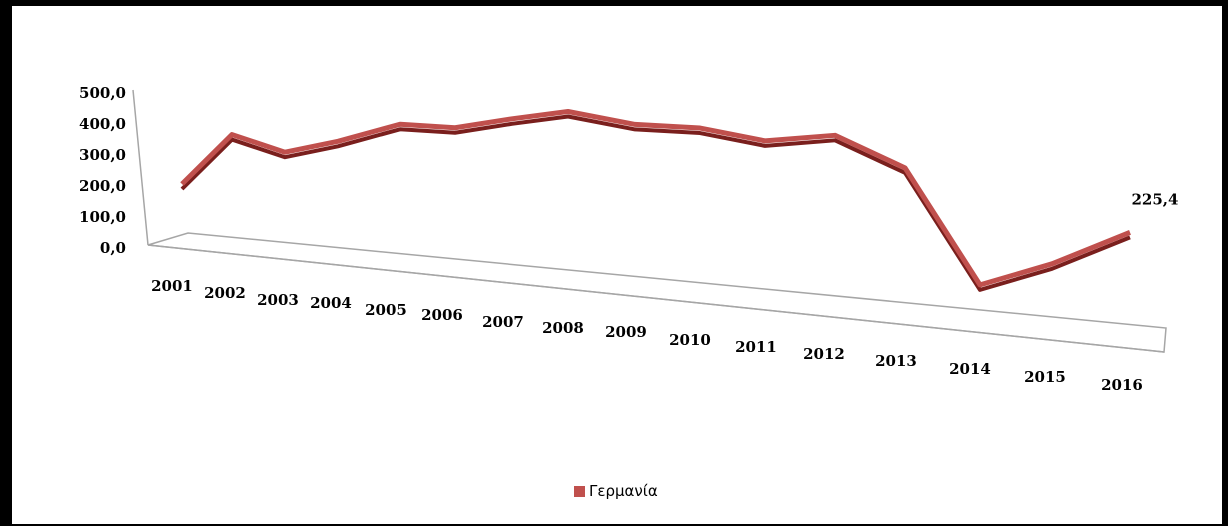  Describe the element at coordinates (690, 340) in the screenshot. I see `x-category-label: 2010` at that location.